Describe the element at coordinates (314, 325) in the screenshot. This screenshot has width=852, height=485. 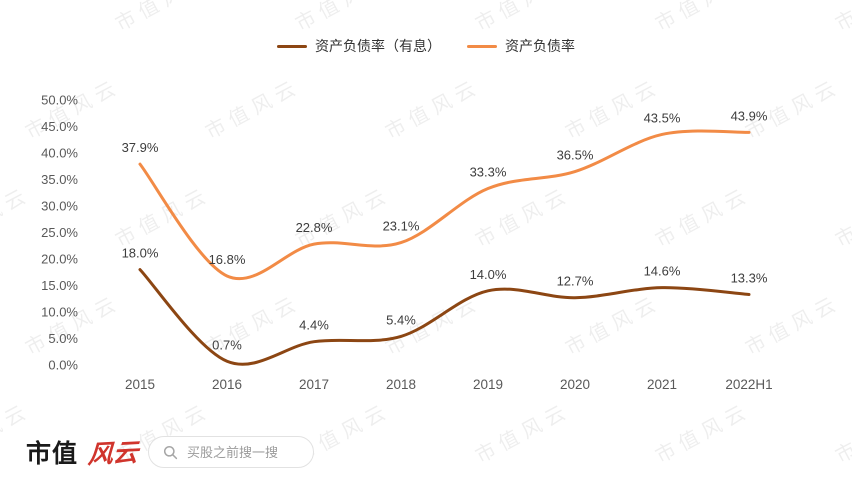
I see `svg-text: 4.4%` at that location.